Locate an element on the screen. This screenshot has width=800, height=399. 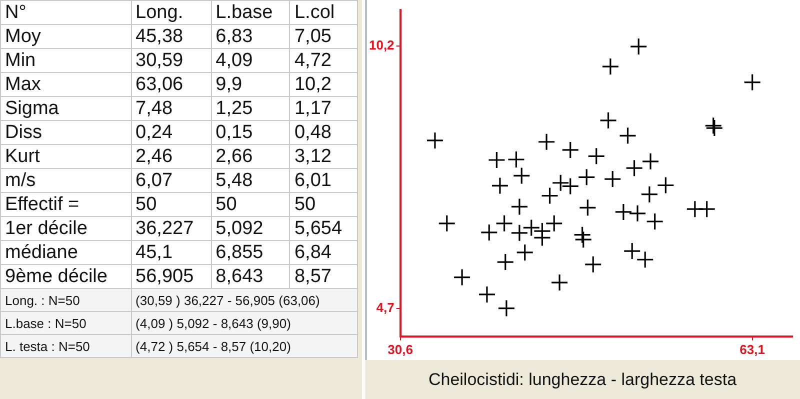
text: 1er décile 36,227 5,092 5,654 is located at coordinates (173, 228).